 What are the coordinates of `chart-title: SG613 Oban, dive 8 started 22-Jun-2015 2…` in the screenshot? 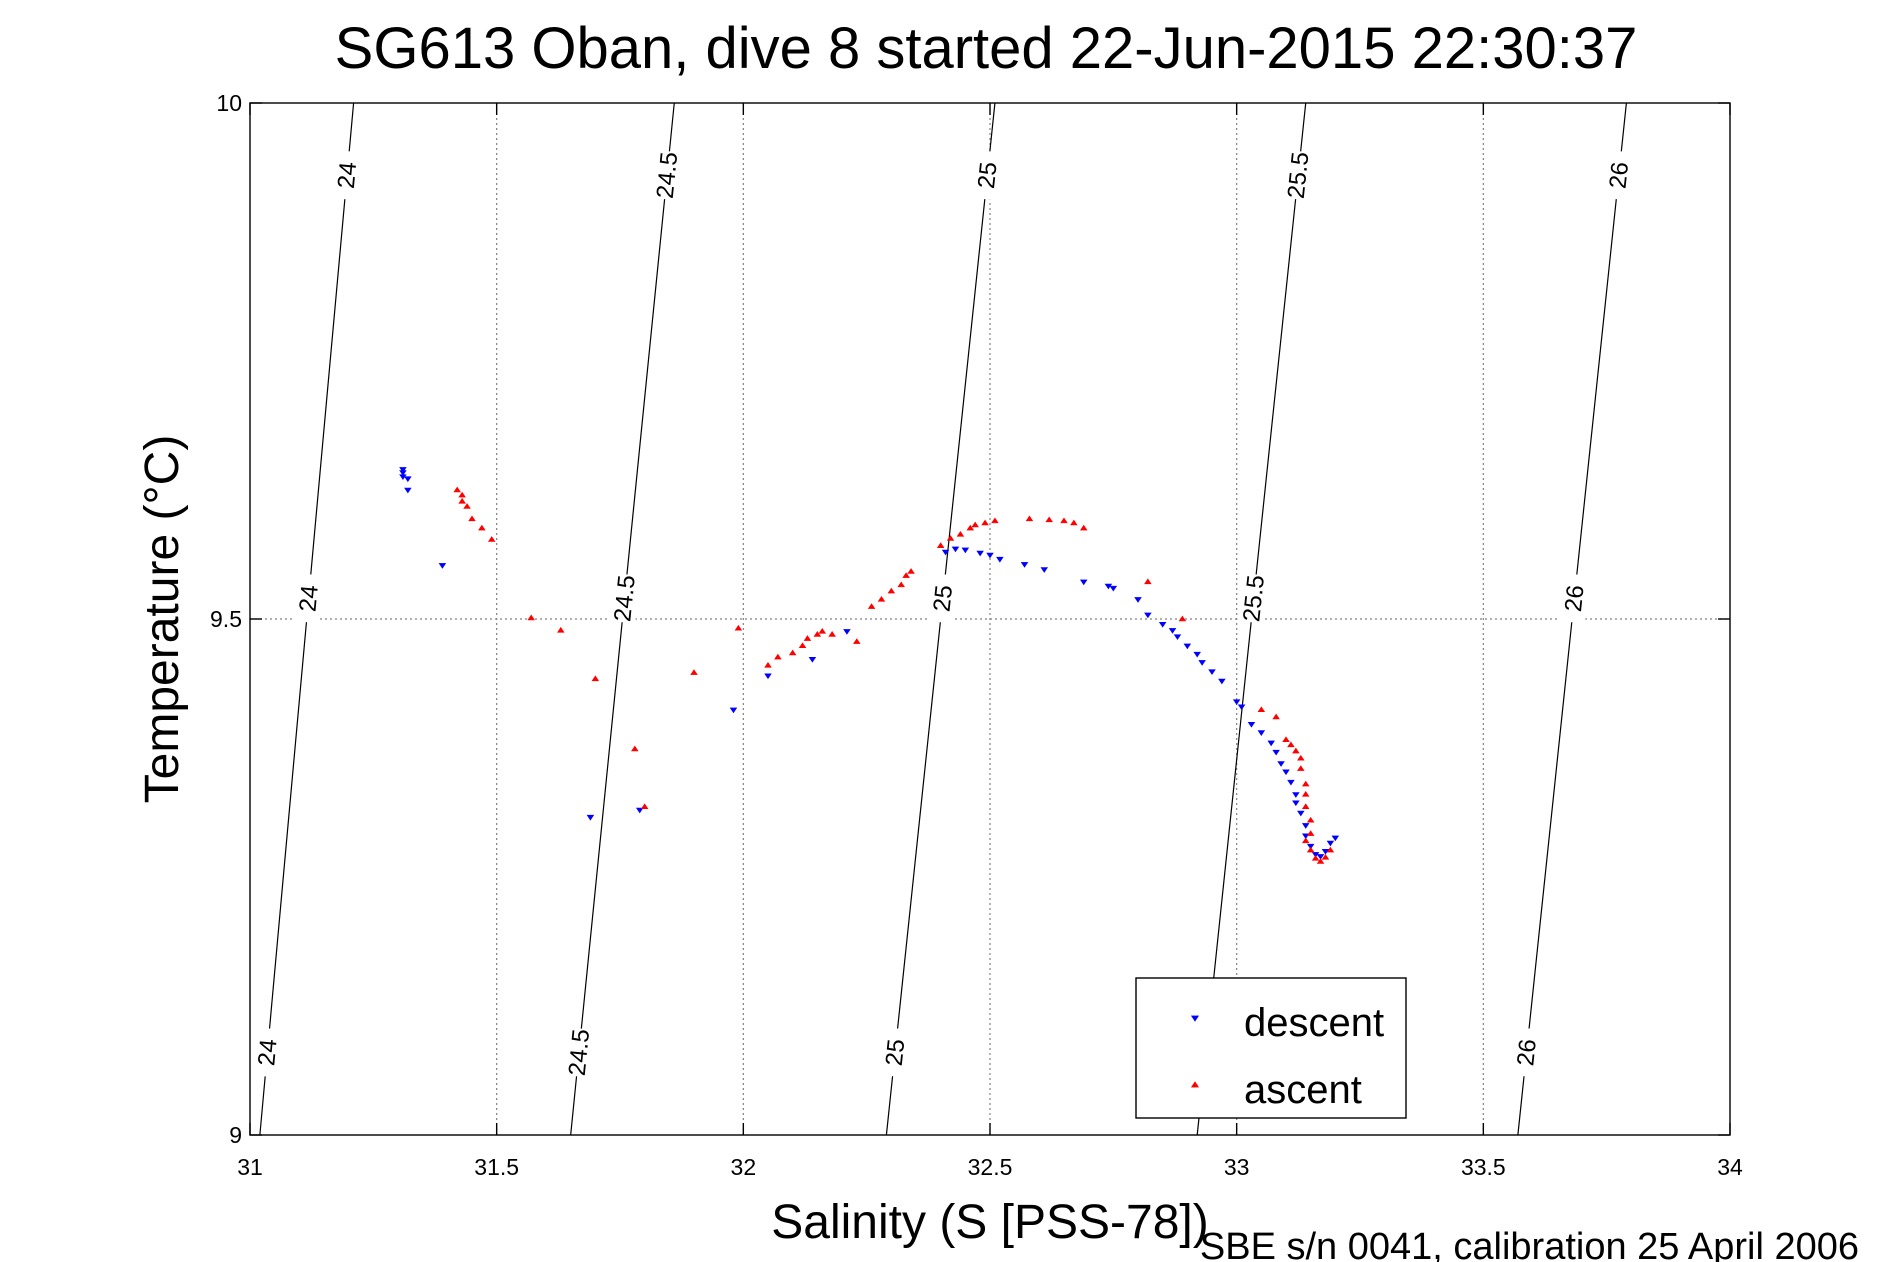 It's located at (986, 48).